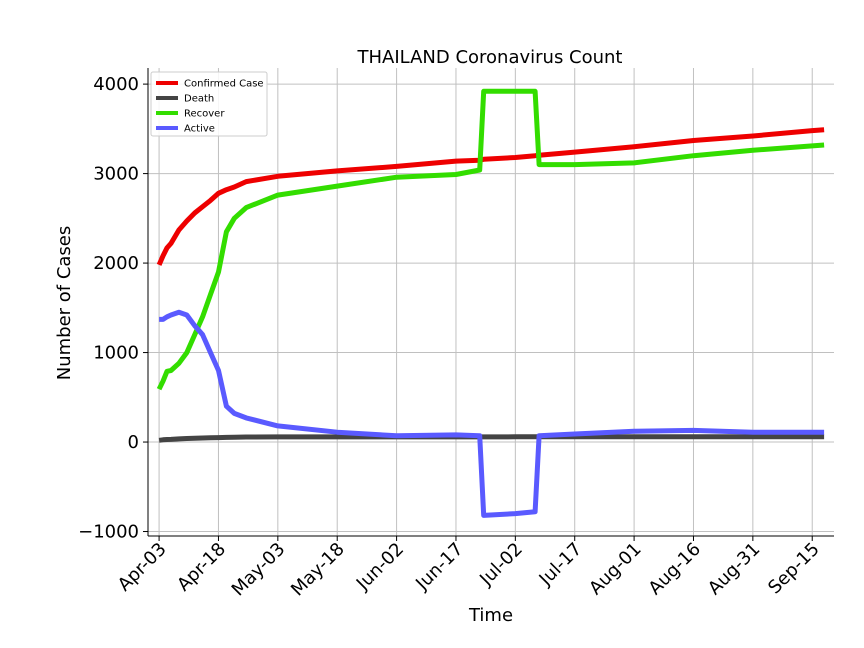 The image size is (864, 648). Describe the element at coordinates (201, 567) in the screenshot. I see `x-tick-label: Apr-18` at that location.